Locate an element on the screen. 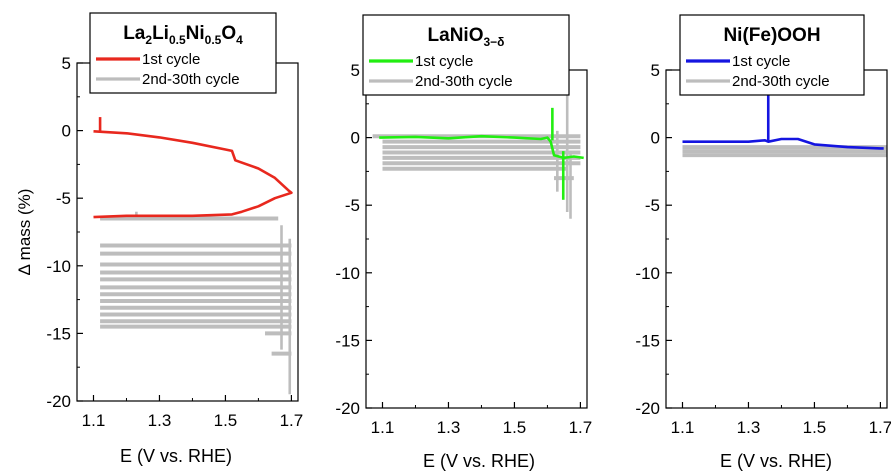  title-text: Ni(Fe)OOH is located at coordinates (771, 35).